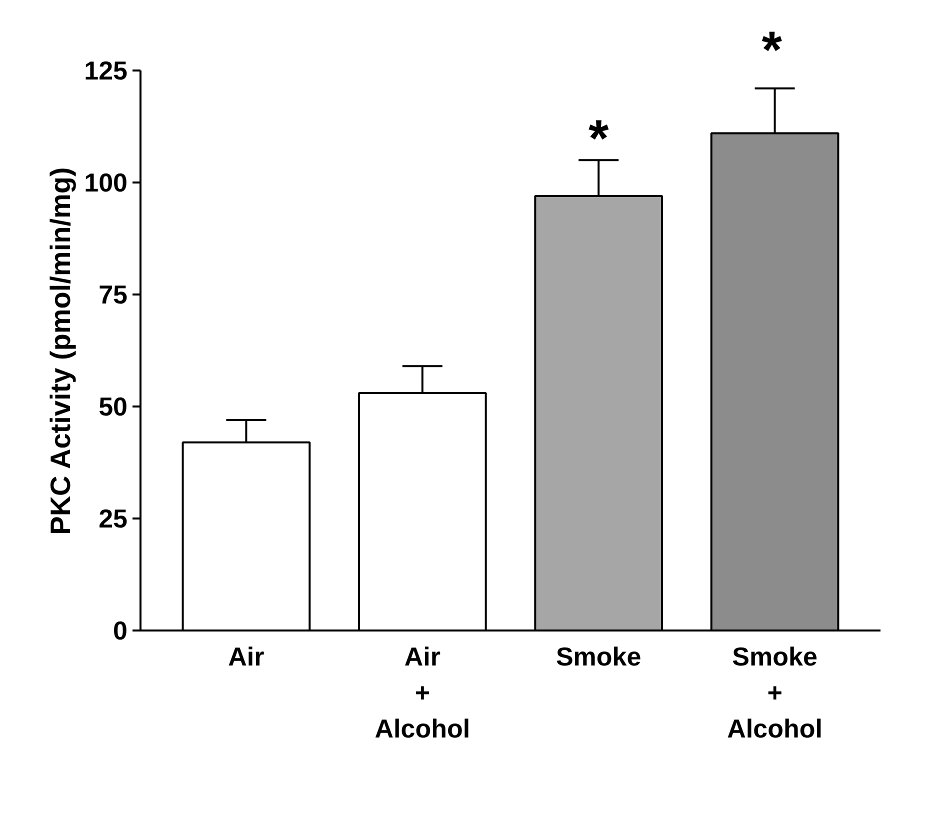 The image size is (938, 816). I want to click on y-tick-label: 100, so click(106, 183).